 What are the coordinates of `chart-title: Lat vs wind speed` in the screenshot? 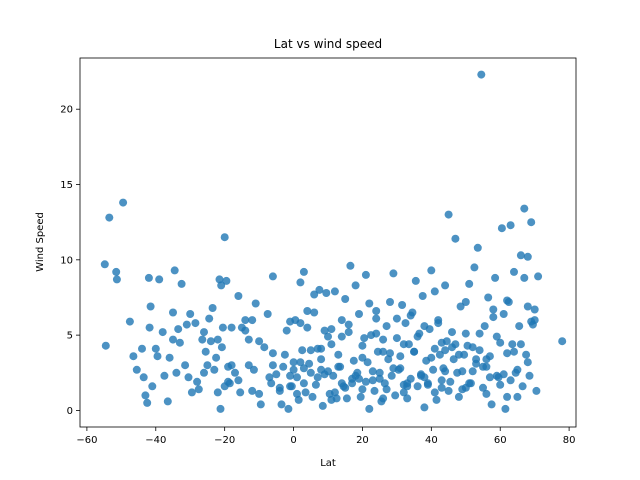 It's located at (328, 44).